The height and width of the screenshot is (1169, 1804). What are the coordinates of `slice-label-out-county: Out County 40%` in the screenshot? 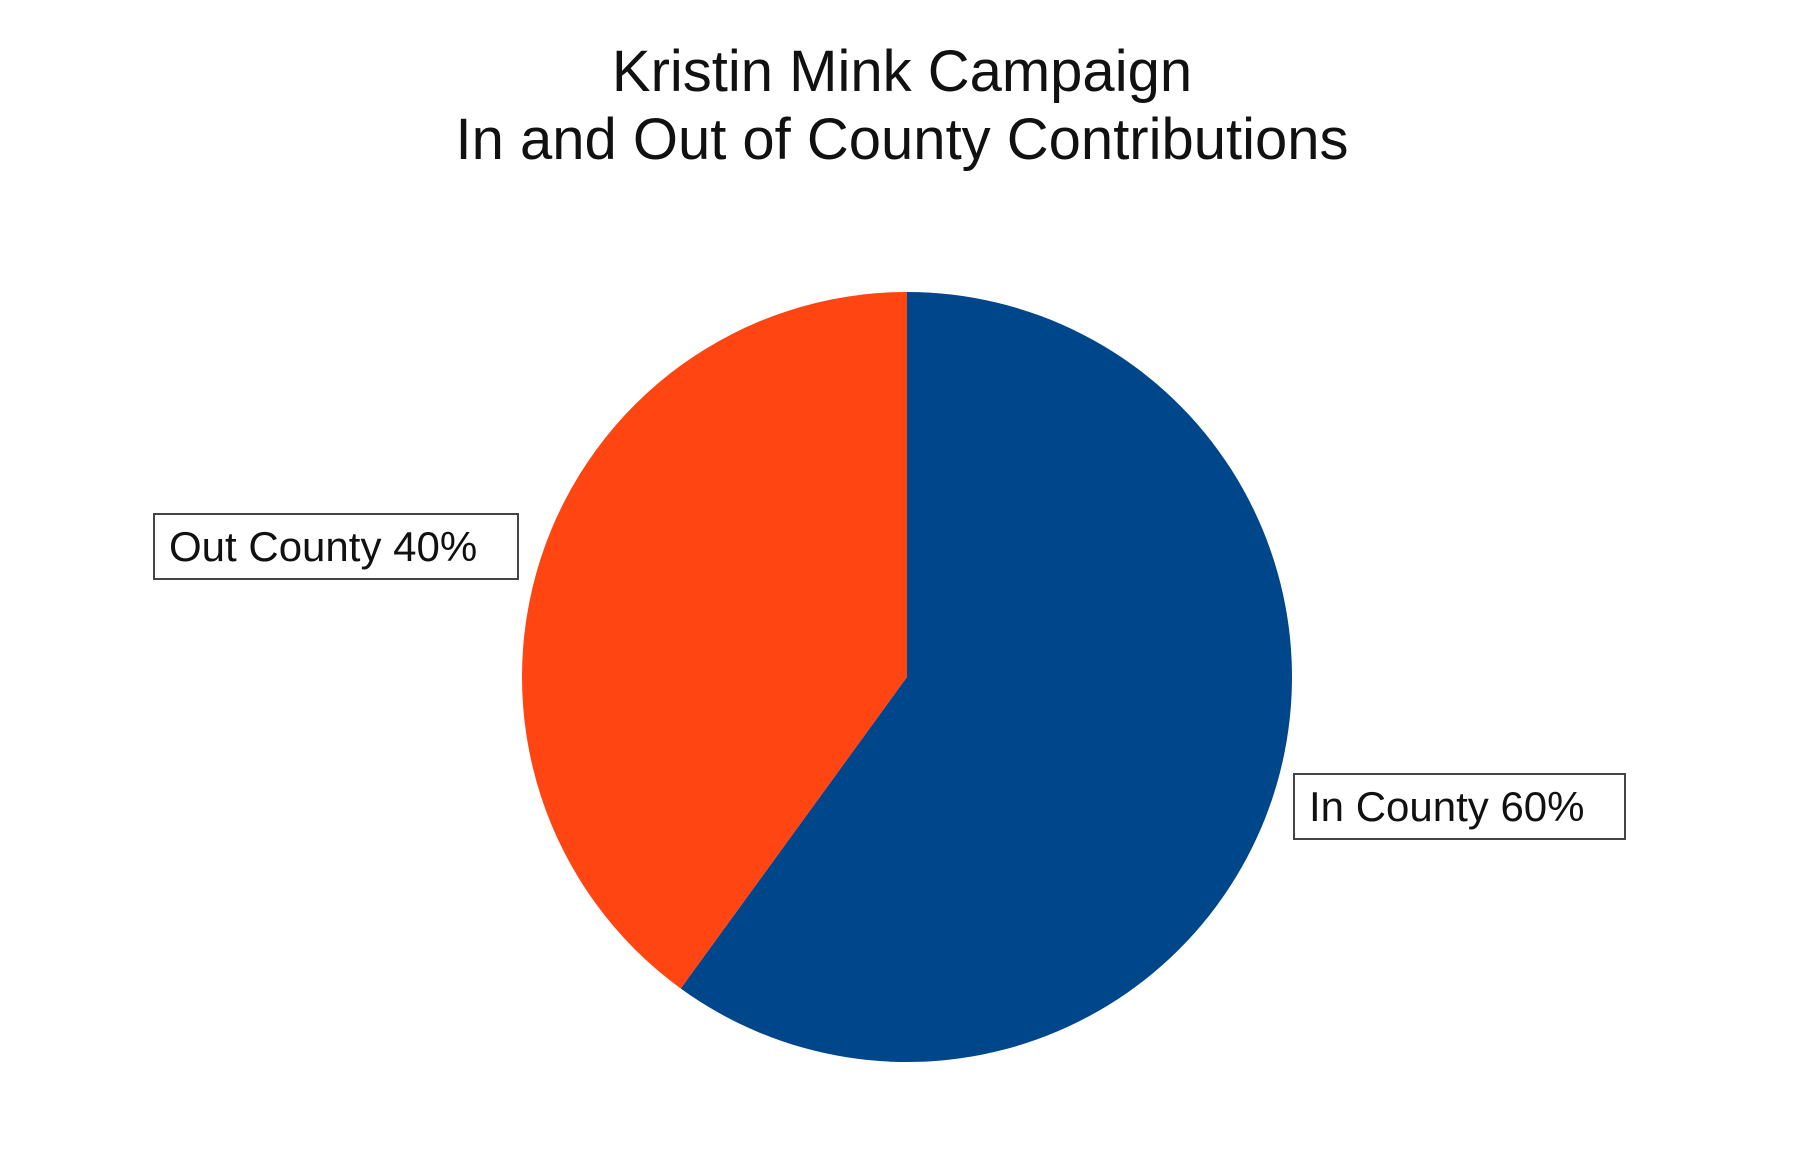 It's located at (336, 546).